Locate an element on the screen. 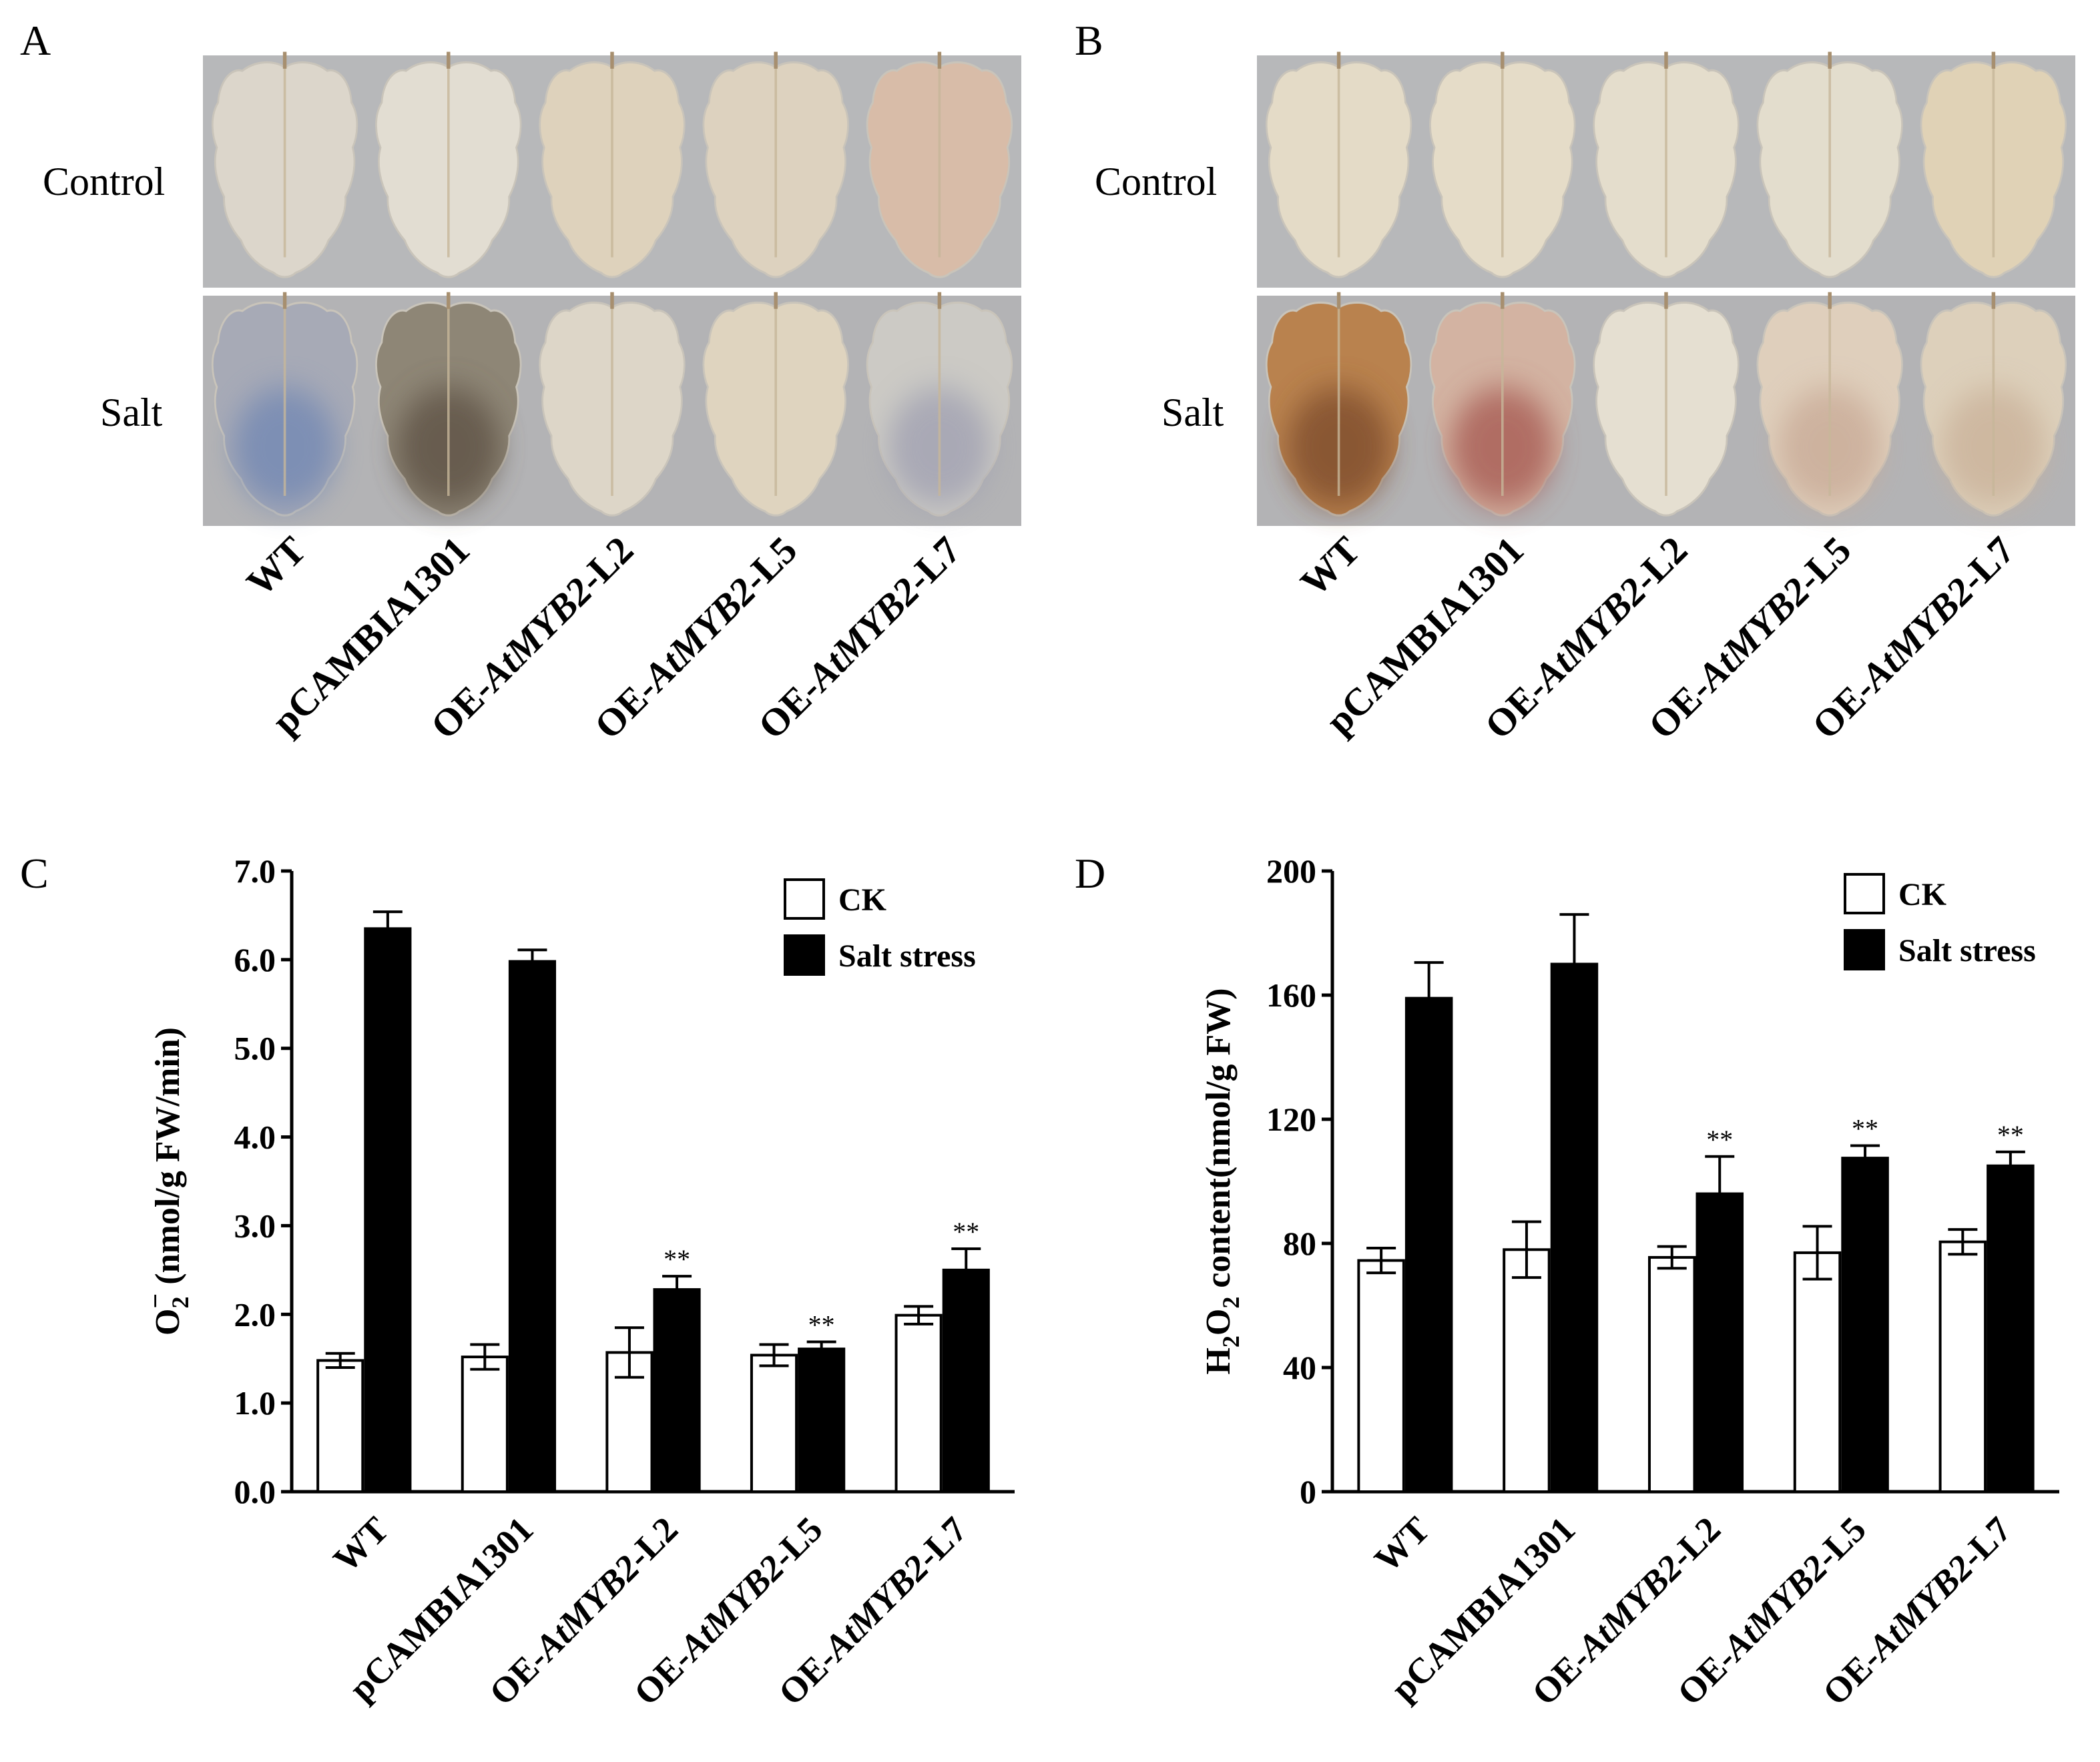  panel-letter-b: B is located at coordinates (1089, 40).